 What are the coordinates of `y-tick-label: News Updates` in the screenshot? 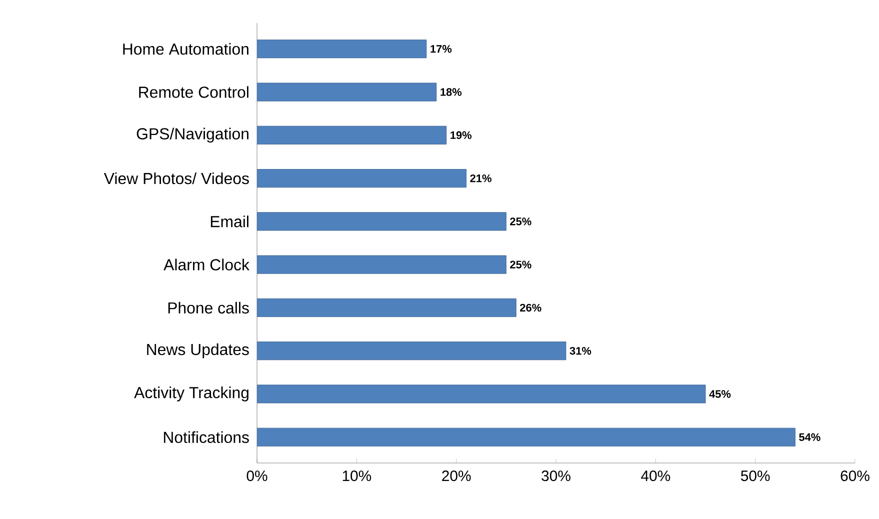 It's located at (198, 350).